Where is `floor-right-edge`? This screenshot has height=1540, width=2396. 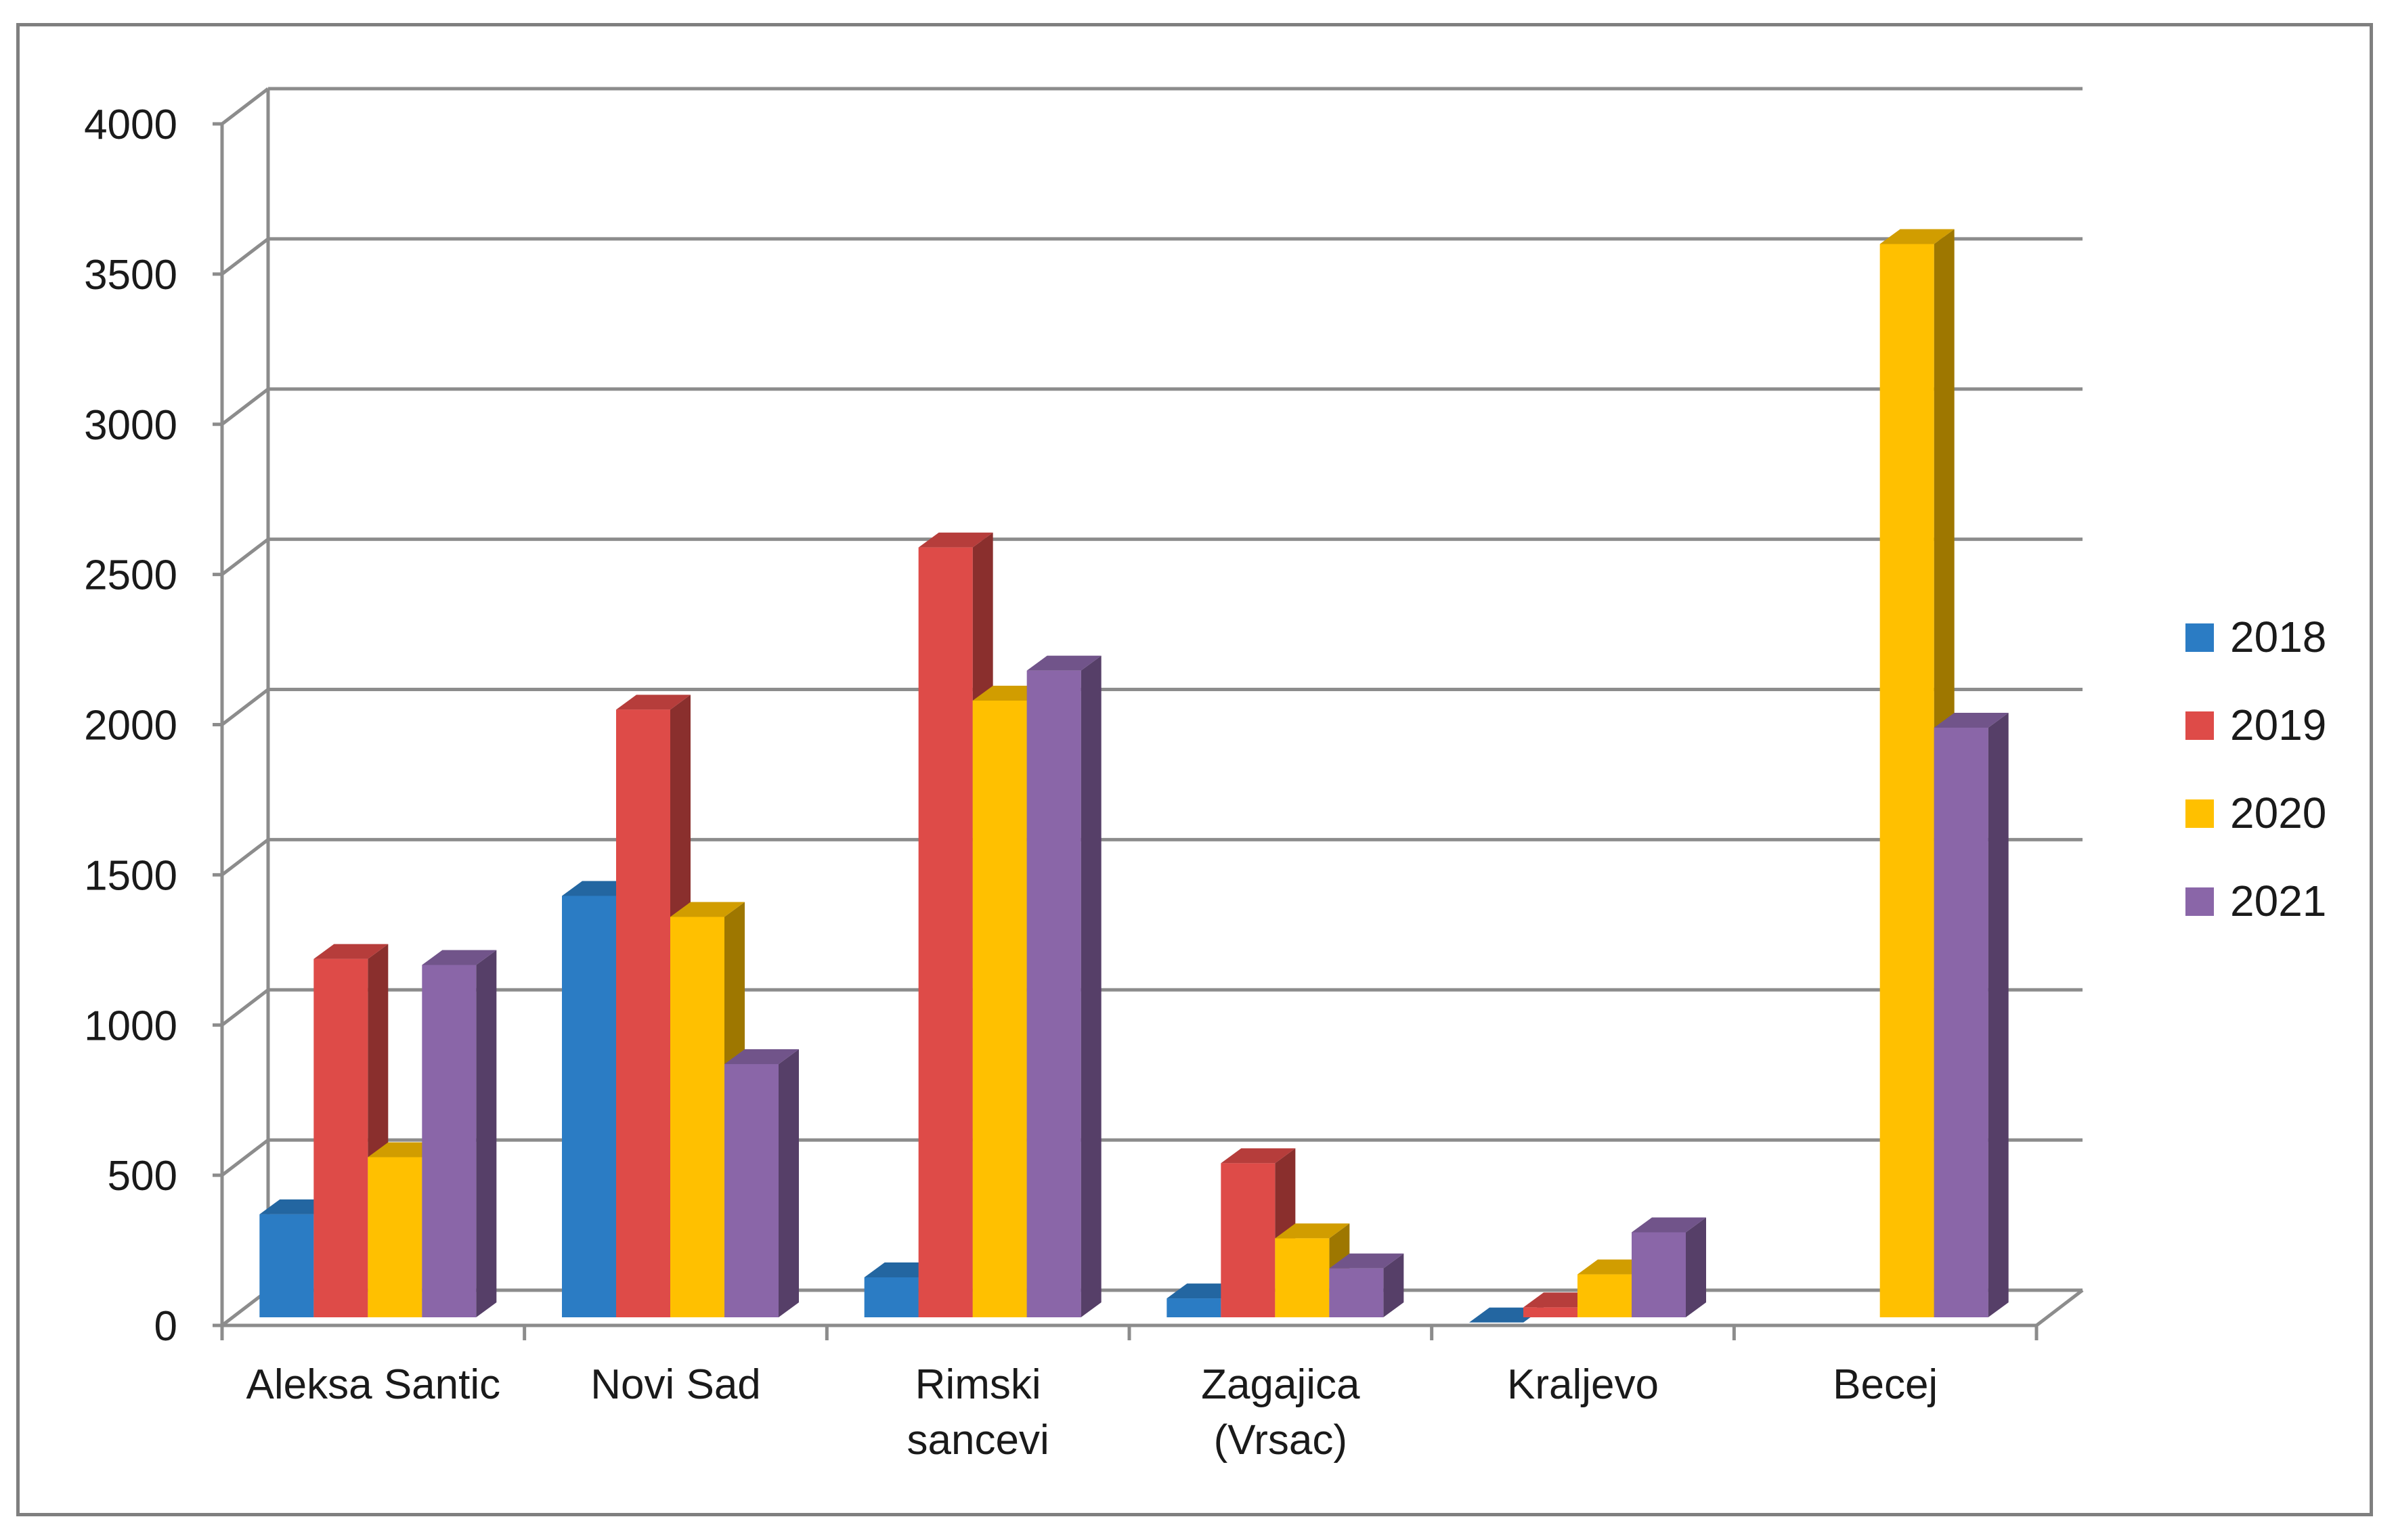
floor-right-edge is located at coordinates (2059, 1308).